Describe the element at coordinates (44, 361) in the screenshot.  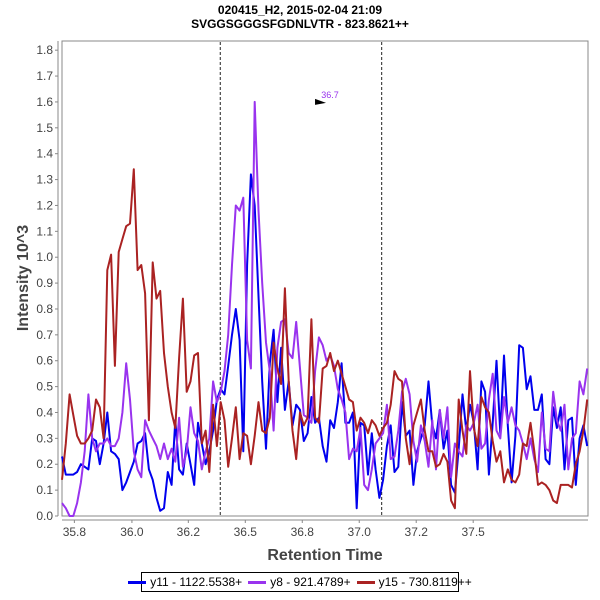
I see `y-tick-label: 0.6` at that location.